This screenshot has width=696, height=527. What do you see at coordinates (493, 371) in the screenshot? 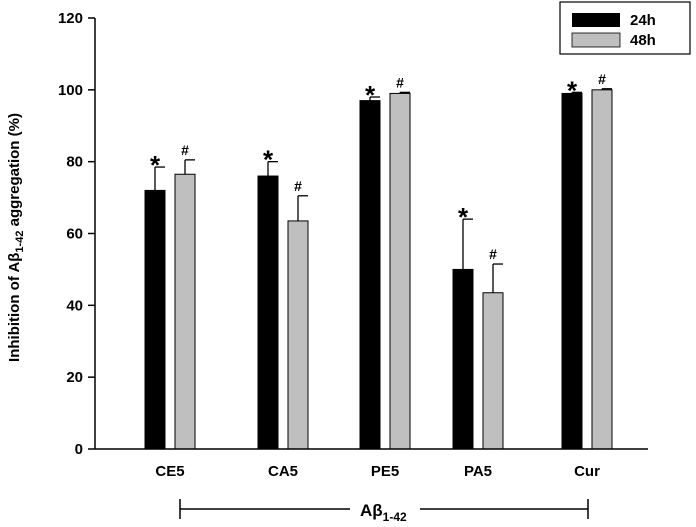
I see `bar-pa5-48h` at bounding box center [493, 371].